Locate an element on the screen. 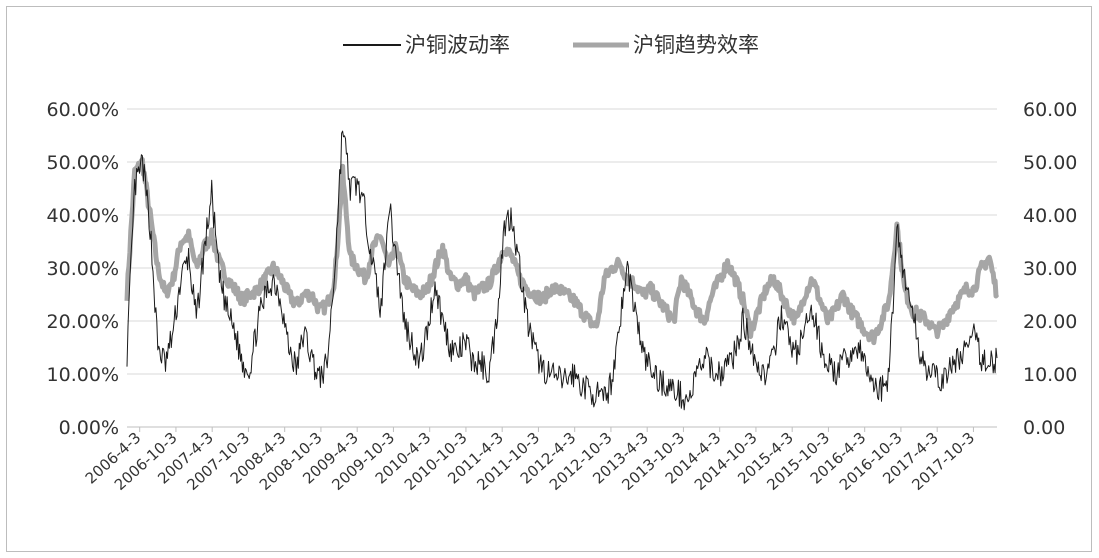 This screenshot has width=1099, height=558. left-tick-label: 40.00% is located at coordinates (83, 216).